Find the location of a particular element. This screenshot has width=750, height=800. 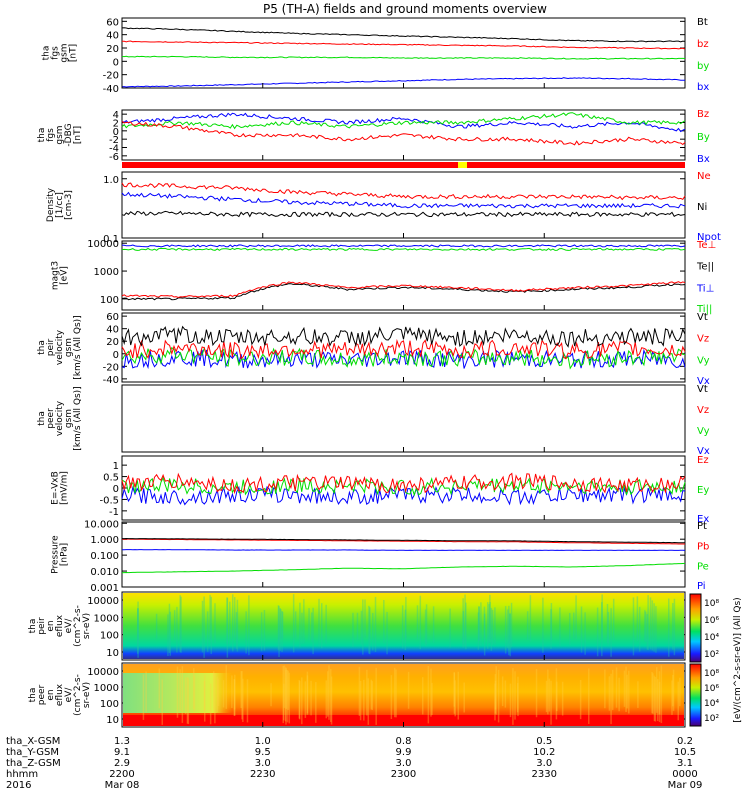

legend-Ex: Ex is located at coordinates (703, 519).